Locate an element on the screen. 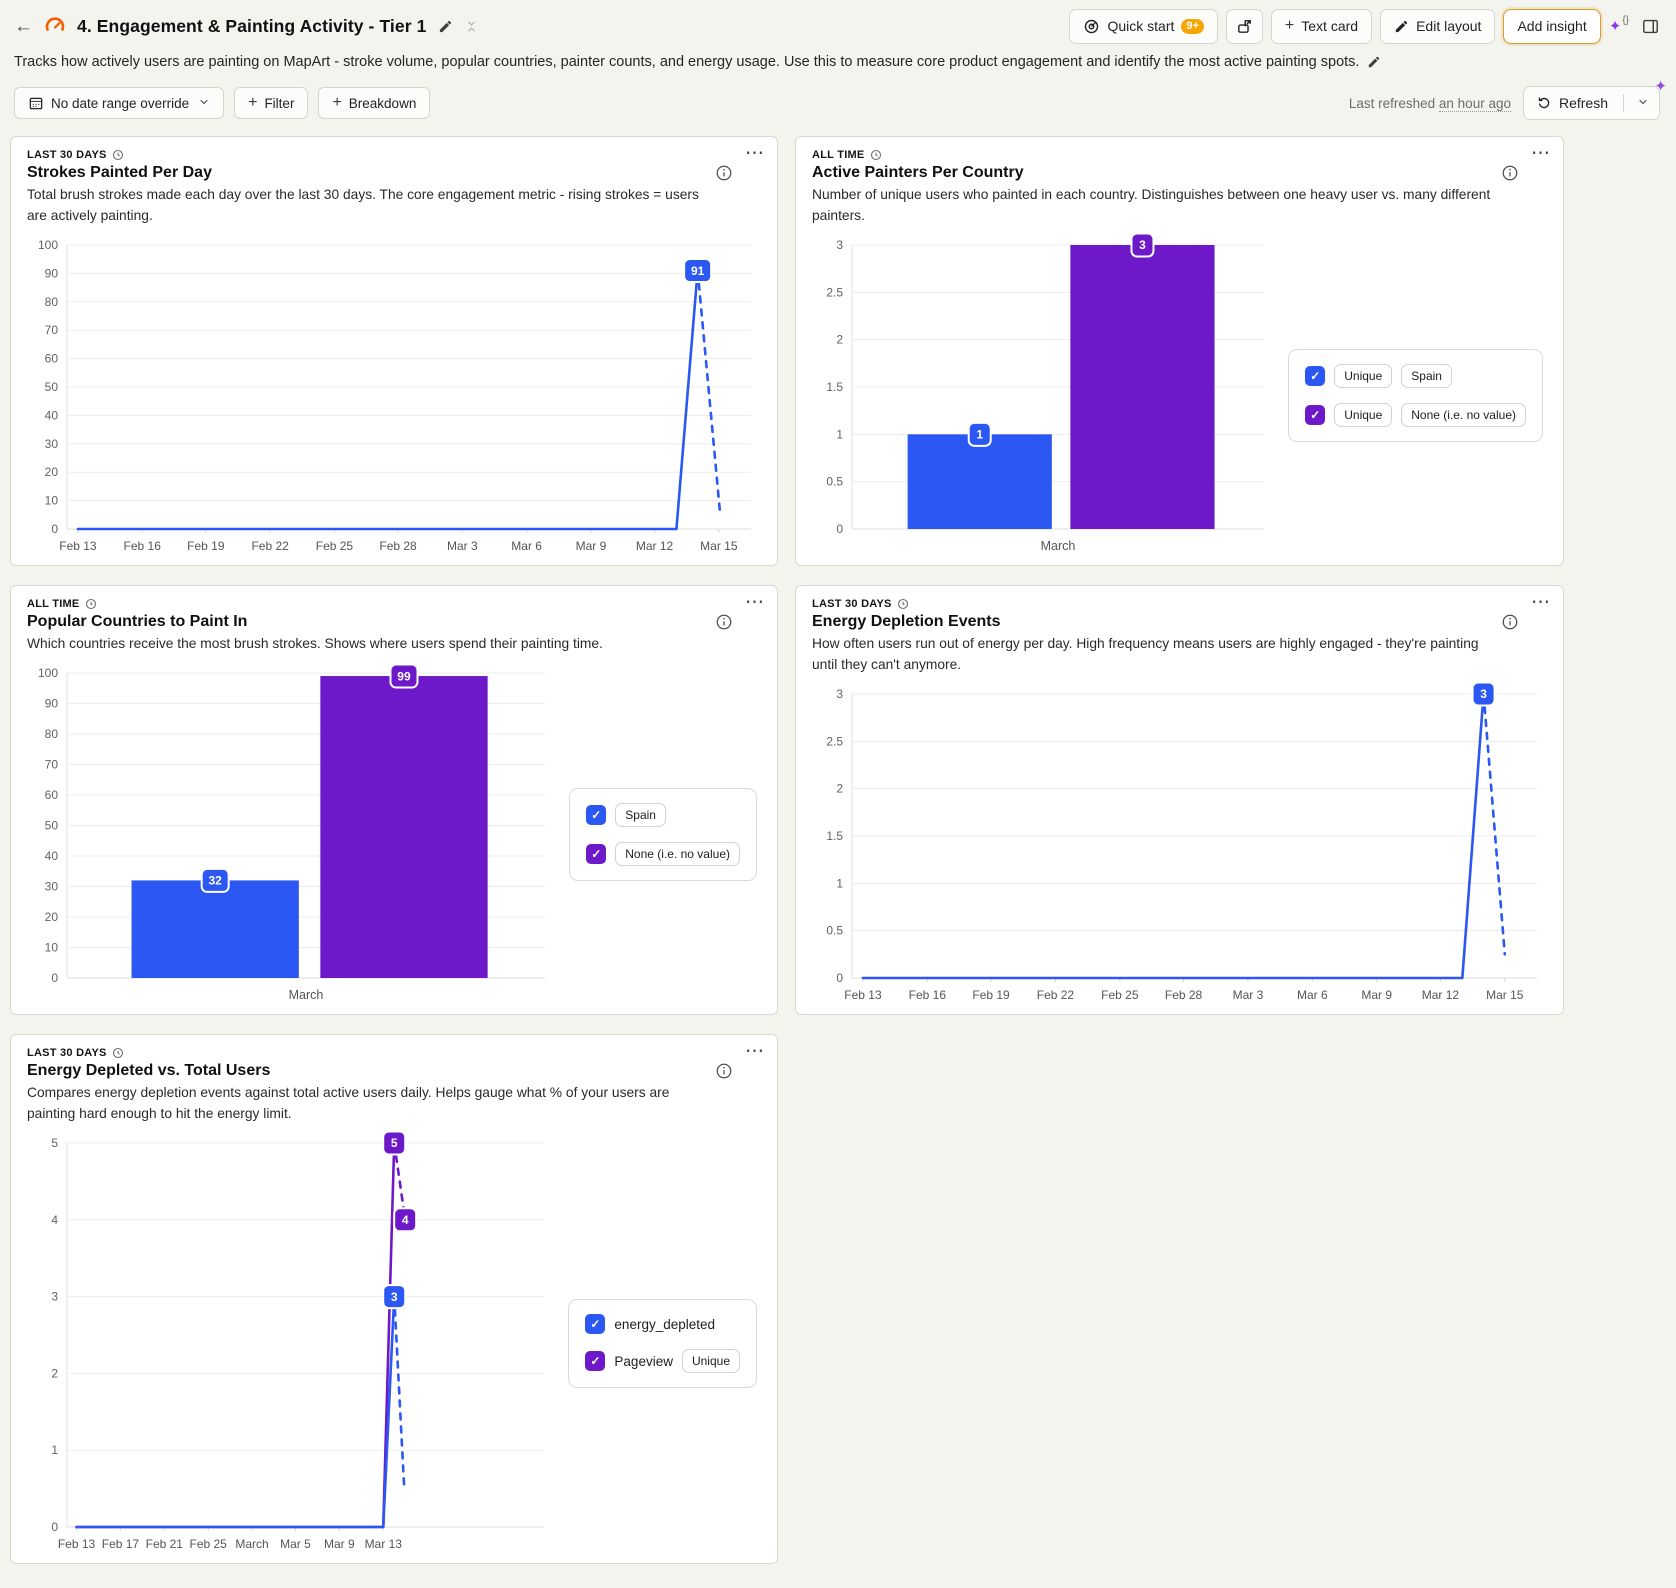 The height and width of the screenshot is (1588, 1676). chevron-down-icon is located at coordinates (1643, 103).